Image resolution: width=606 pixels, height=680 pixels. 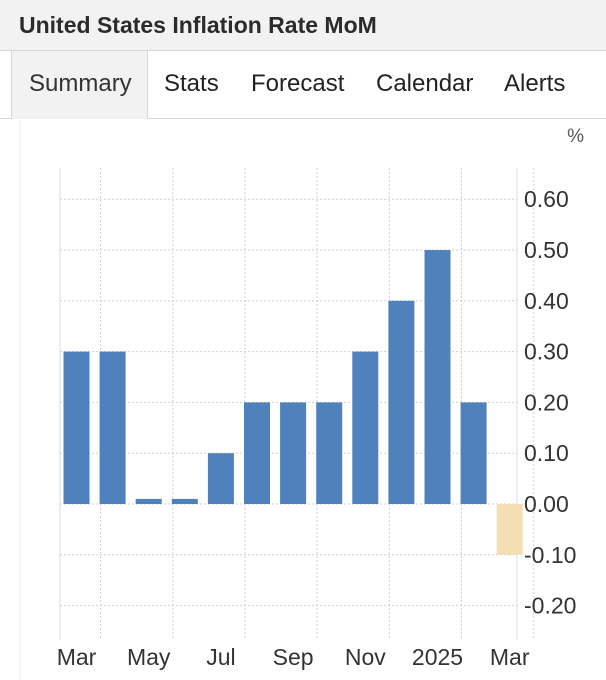 I want to click on y-tick-label: -0.20, so click(x=550, y=606).